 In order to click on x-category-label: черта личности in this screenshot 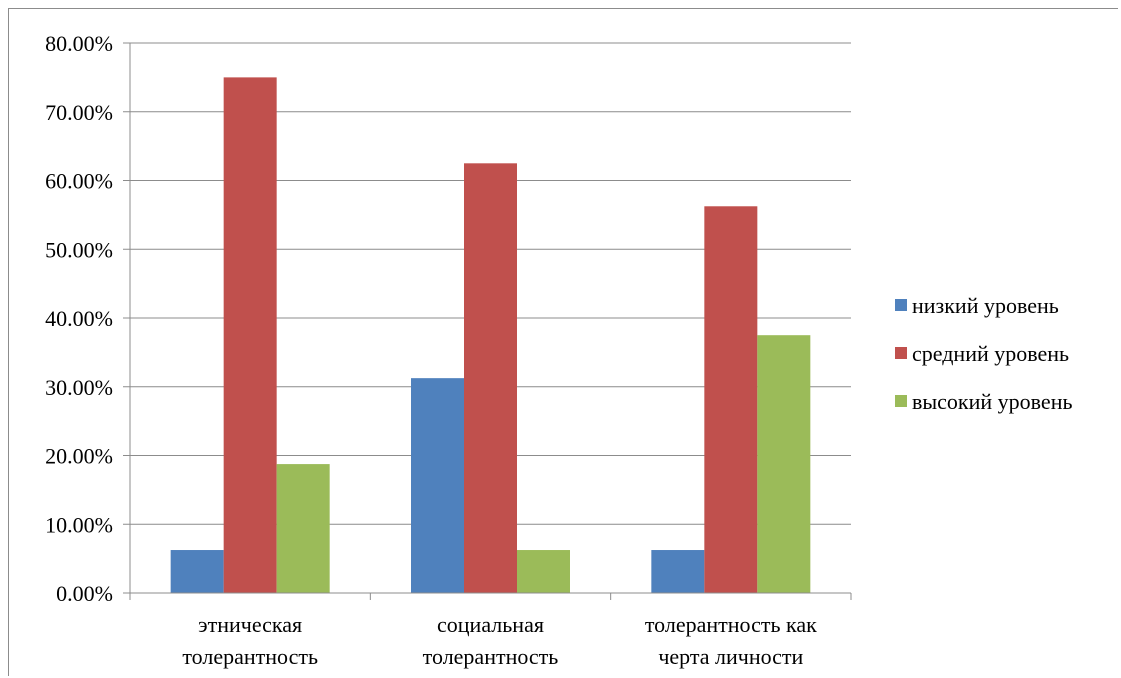, I will do `click(730, 656)`.